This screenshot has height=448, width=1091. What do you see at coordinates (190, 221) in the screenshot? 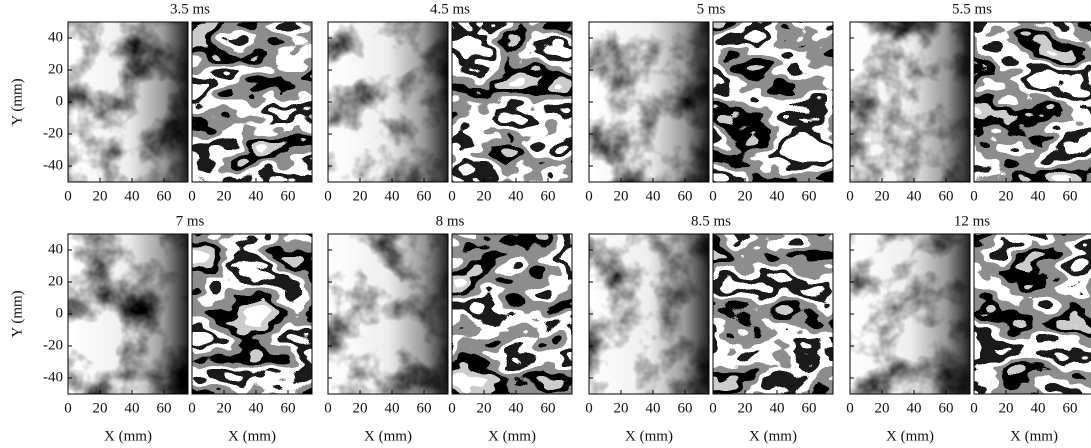
I see `panel-title: 7 ms` at bounding box center [190, 221].